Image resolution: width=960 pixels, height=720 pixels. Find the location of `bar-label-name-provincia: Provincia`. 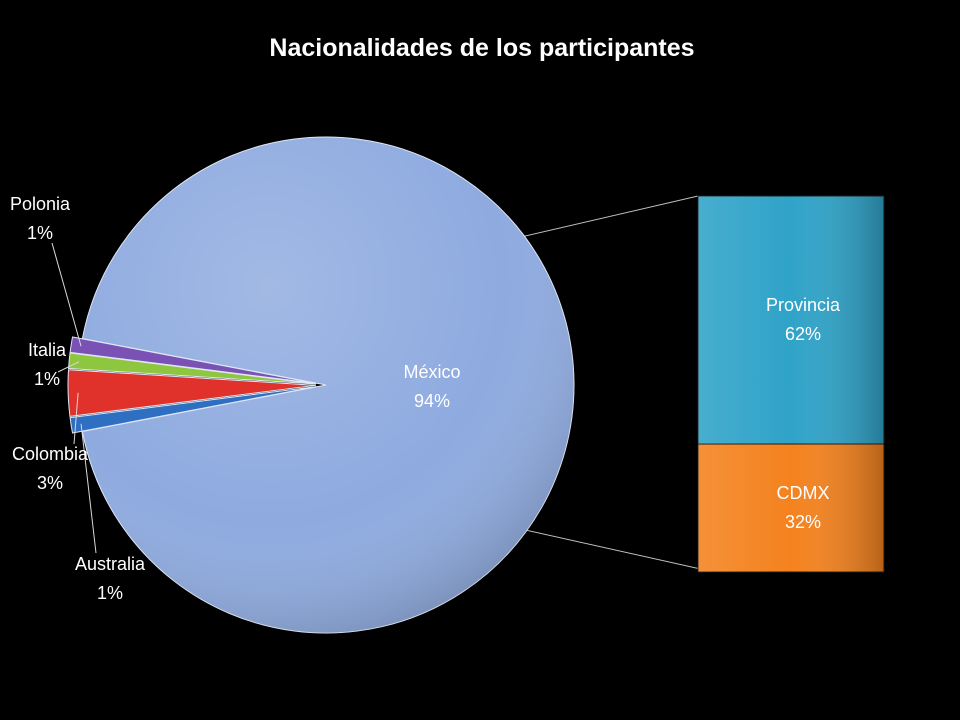

bar-label-name-provincia: Provincia is located at coordinates (803, 305).